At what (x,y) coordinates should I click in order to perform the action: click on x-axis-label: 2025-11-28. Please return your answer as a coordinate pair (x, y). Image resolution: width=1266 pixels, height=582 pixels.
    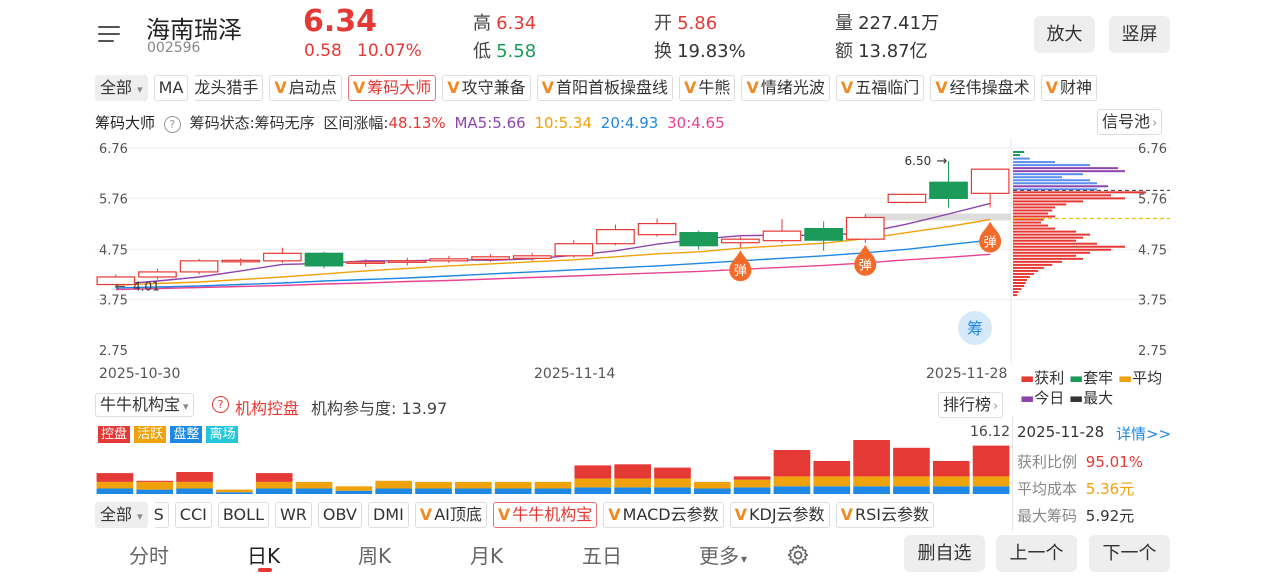
    Looking at the image, I should click on (967, 374).